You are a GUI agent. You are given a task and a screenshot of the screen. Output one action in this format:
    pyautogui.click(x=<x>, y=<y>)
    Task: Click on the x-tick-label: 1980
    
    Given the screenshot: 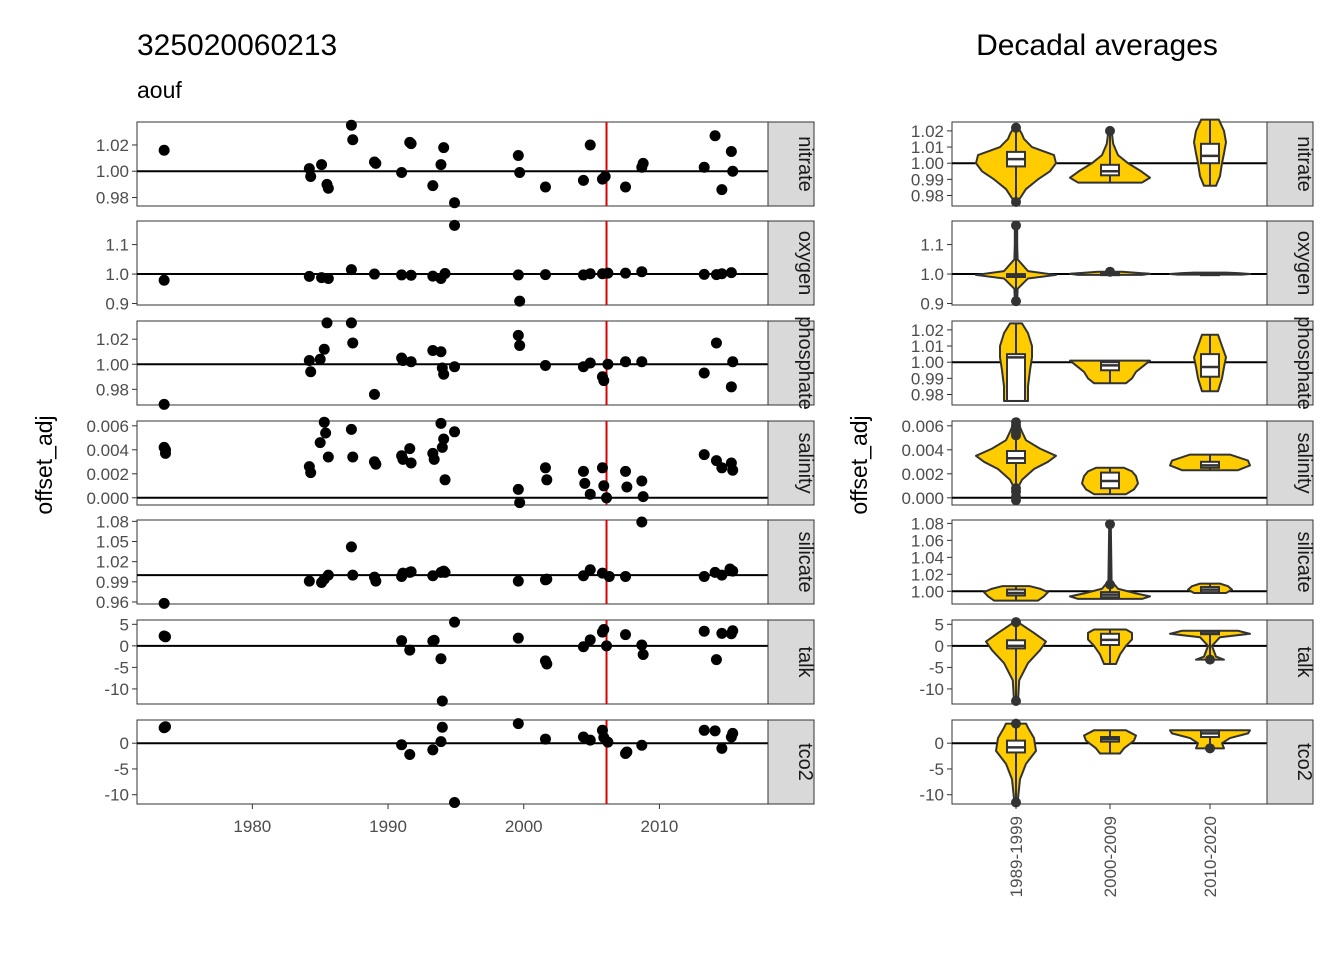 What is the action you would take?
    pyautogui.click(x=252, y=826)
    